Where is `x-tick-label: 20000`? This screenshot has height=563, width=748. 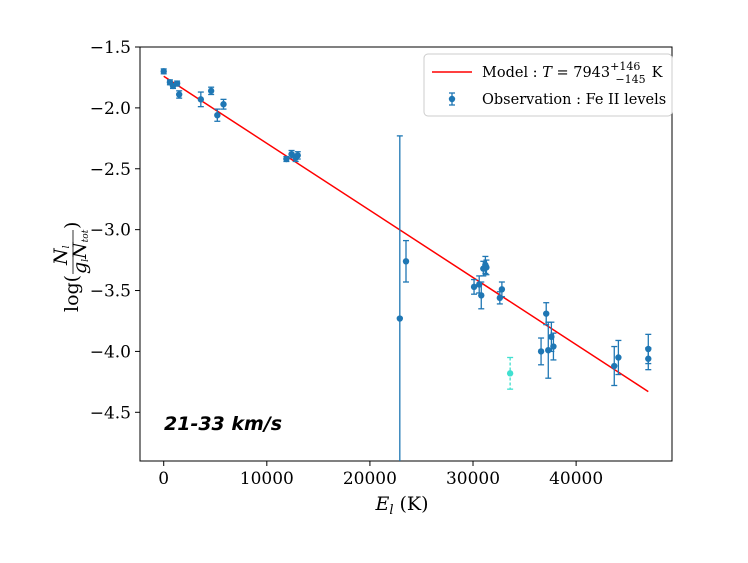 x-tick-label: 20000 is located at coordinates (370, 479).